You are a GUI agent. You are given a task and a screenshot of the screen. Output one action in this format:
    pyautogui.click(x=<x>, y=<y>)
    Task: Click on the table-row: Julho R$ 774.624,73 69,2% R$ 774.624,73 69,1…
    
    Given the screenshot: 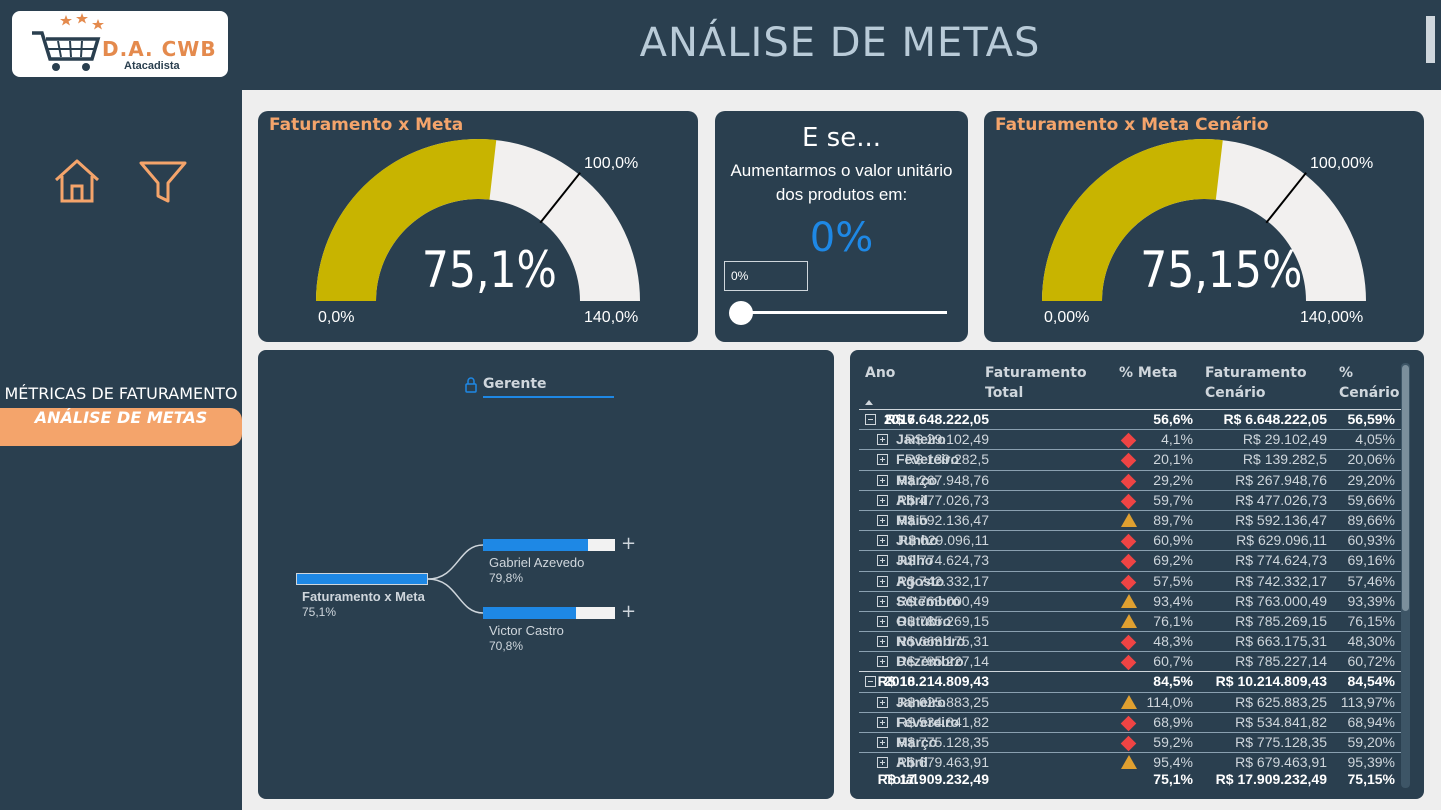 What is the action you would take?
    pyautogui.click(x=1130, y=560)
    